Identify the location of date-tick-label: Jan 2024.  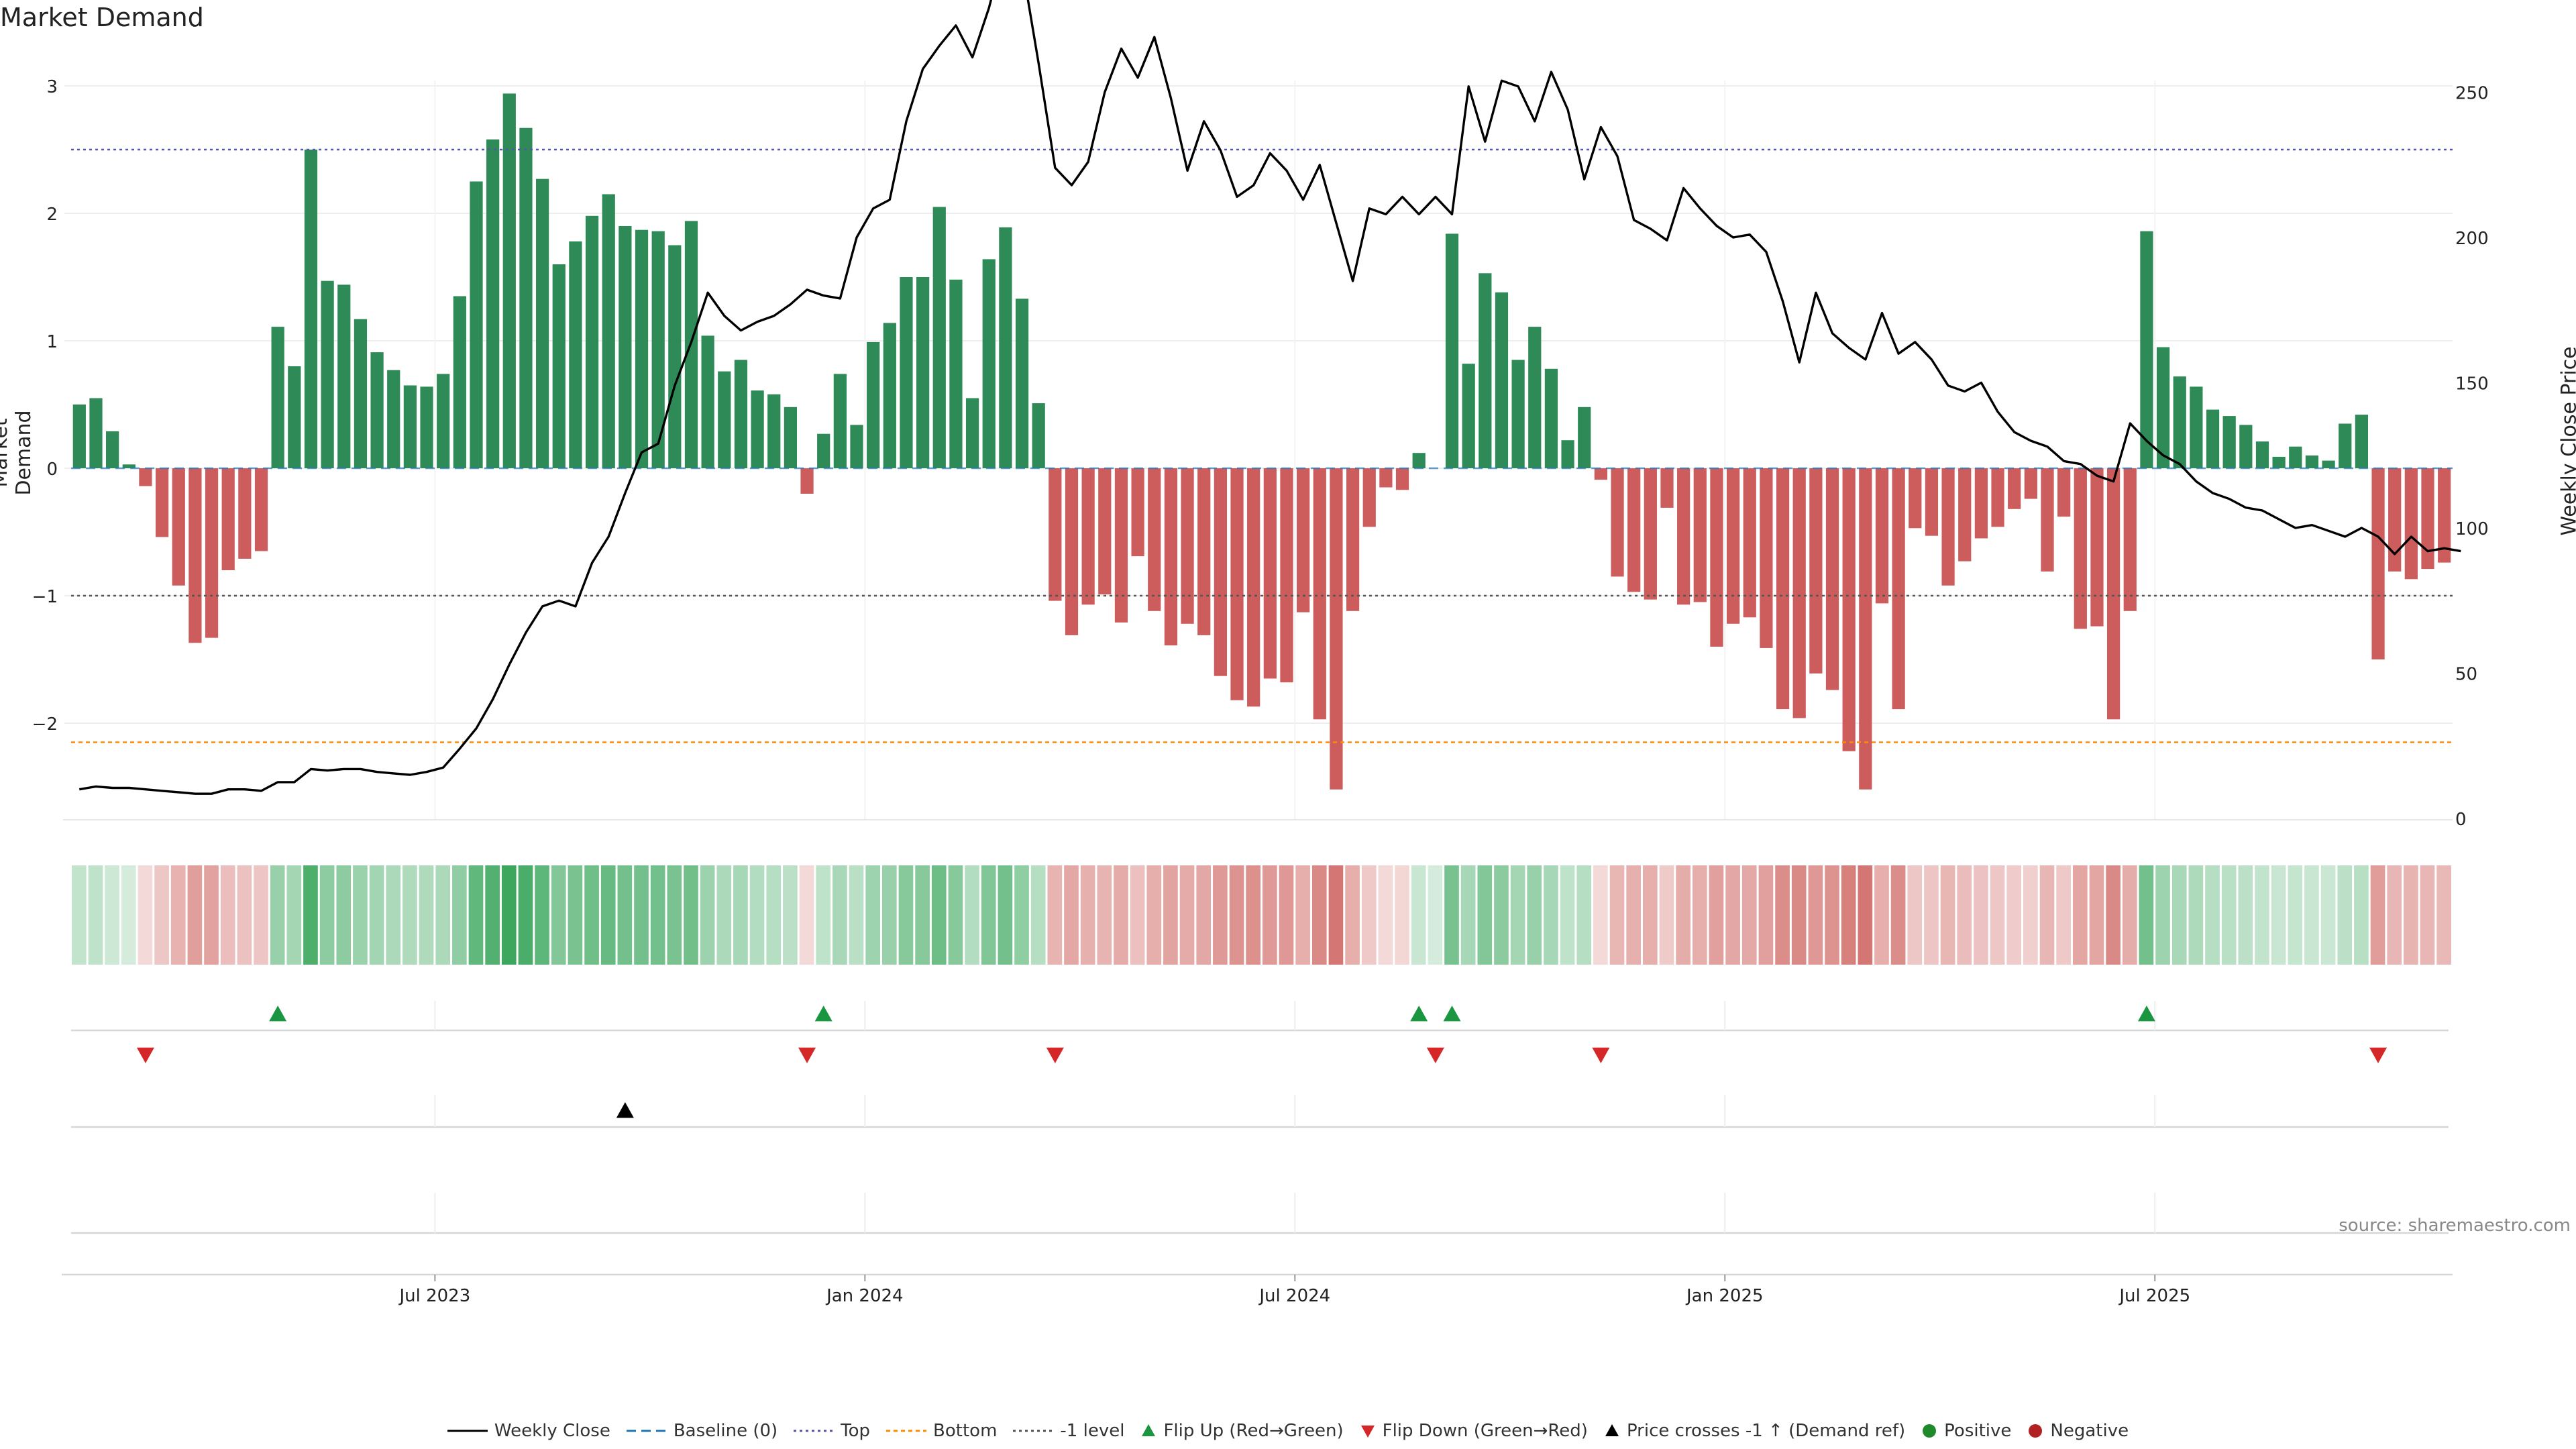
(864, 1296).